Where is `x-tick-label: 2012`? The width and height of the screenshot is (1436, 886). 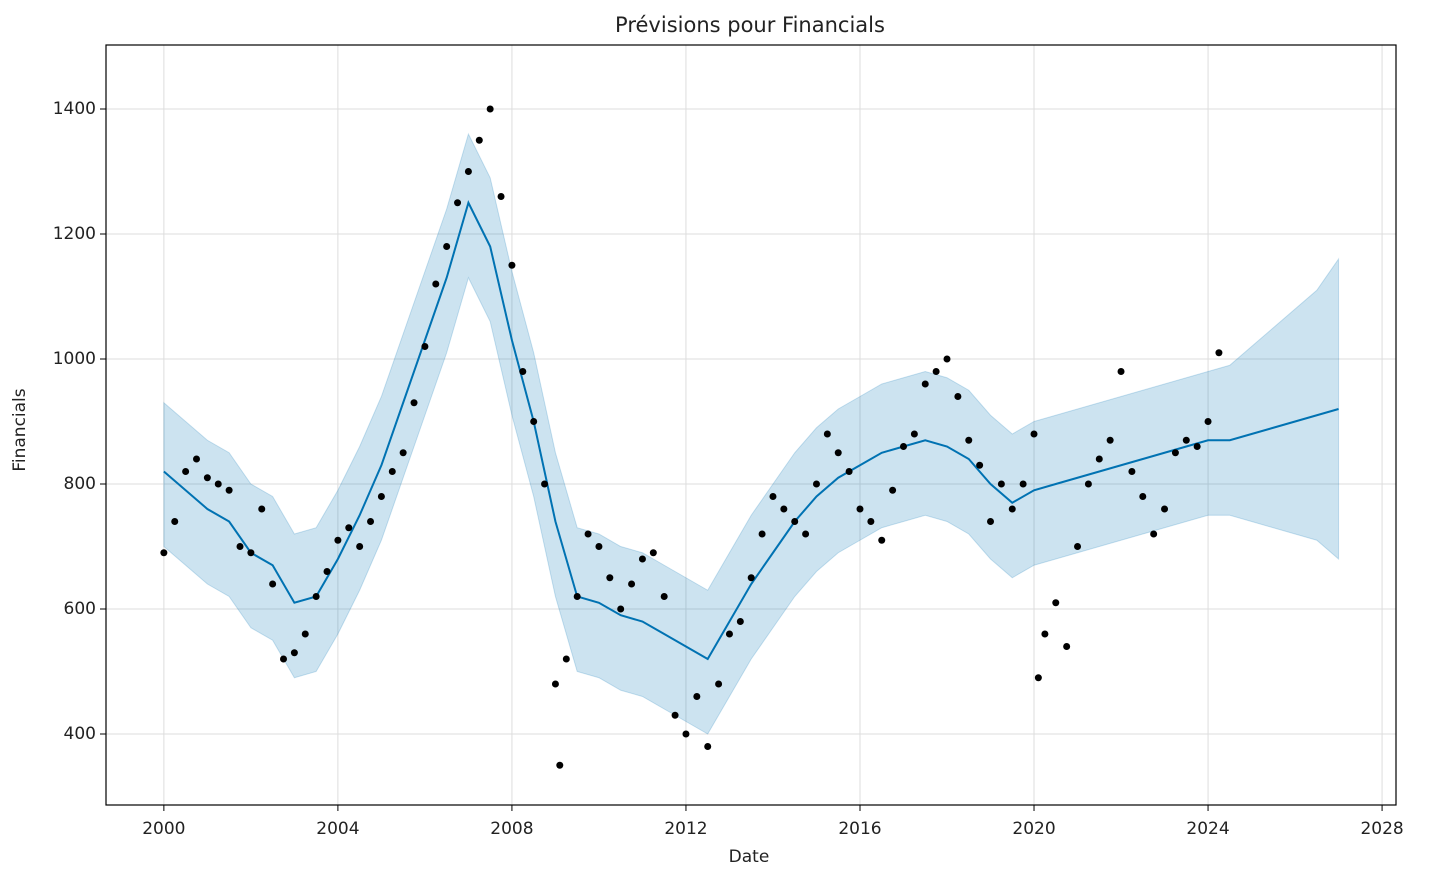
x-tick-label: 2012 is located at coordinates (685, 829).